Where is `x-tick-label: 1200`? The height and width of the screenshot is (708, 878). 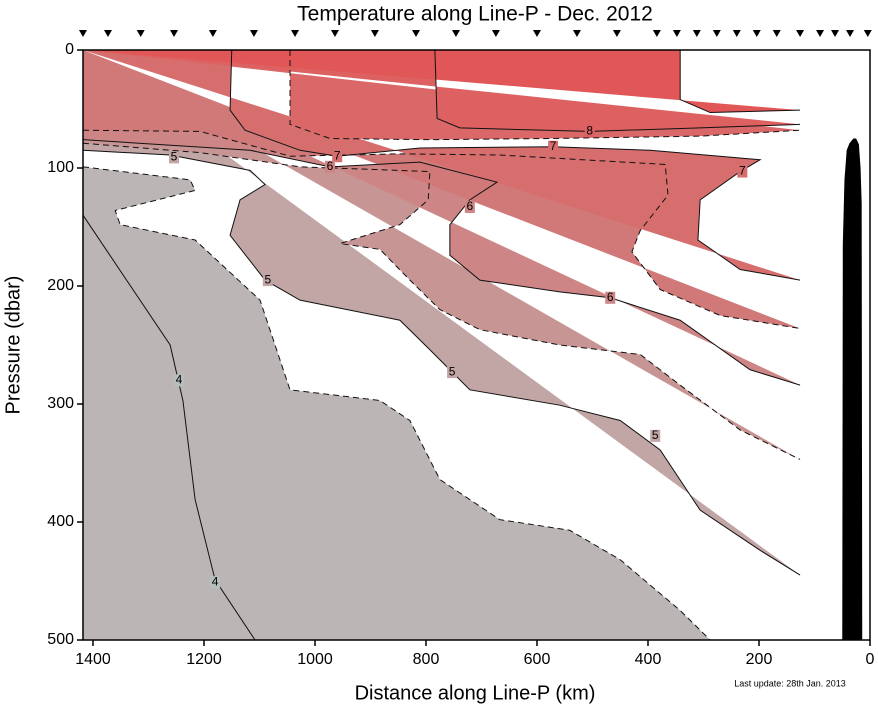 x-tick-label: 1200 is located at coordinates (204, 659).